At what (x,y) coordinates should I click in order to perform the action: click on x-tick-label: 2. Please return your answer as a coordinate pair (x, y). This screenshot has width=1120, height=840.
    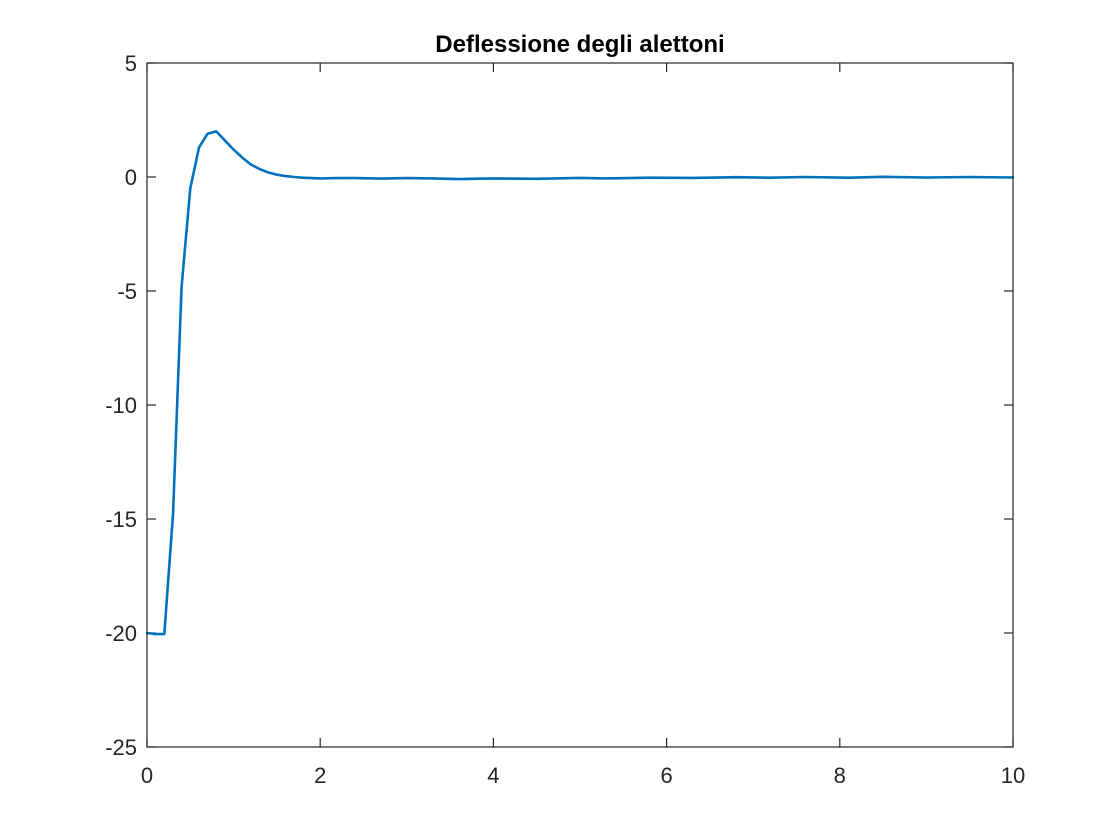
    Looking at the image, I should click on (320, 775).